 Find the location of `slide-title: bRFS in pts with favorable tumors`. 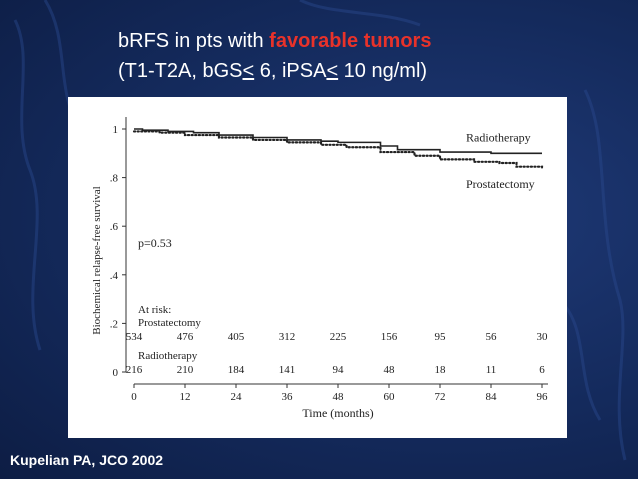

slide-title: bRFS in pts with favorable tumors is located at coordinates (274, 41).